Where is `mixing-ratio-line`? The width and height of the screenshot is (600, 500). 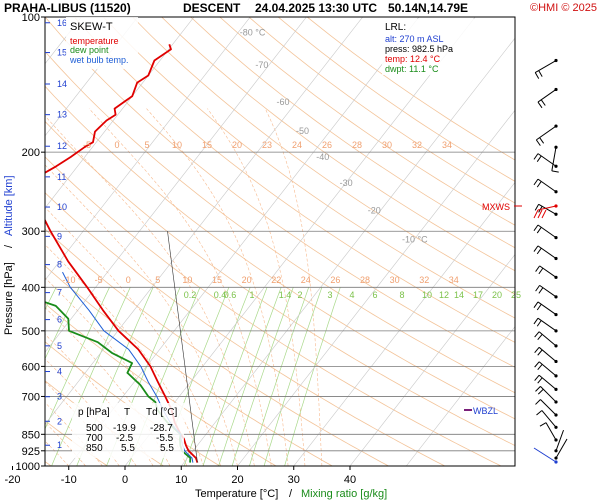
mixing-ratio-line is located at coordinates (262, 376).